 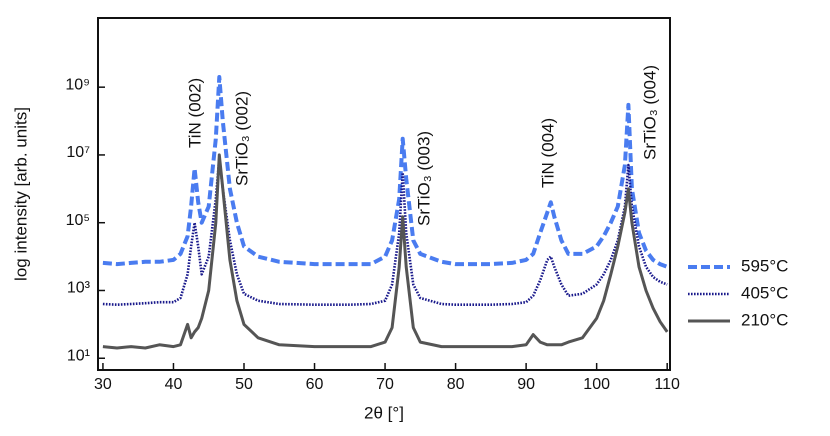 I want to click on legend-label: 210°C, so click(x=764, y=319).